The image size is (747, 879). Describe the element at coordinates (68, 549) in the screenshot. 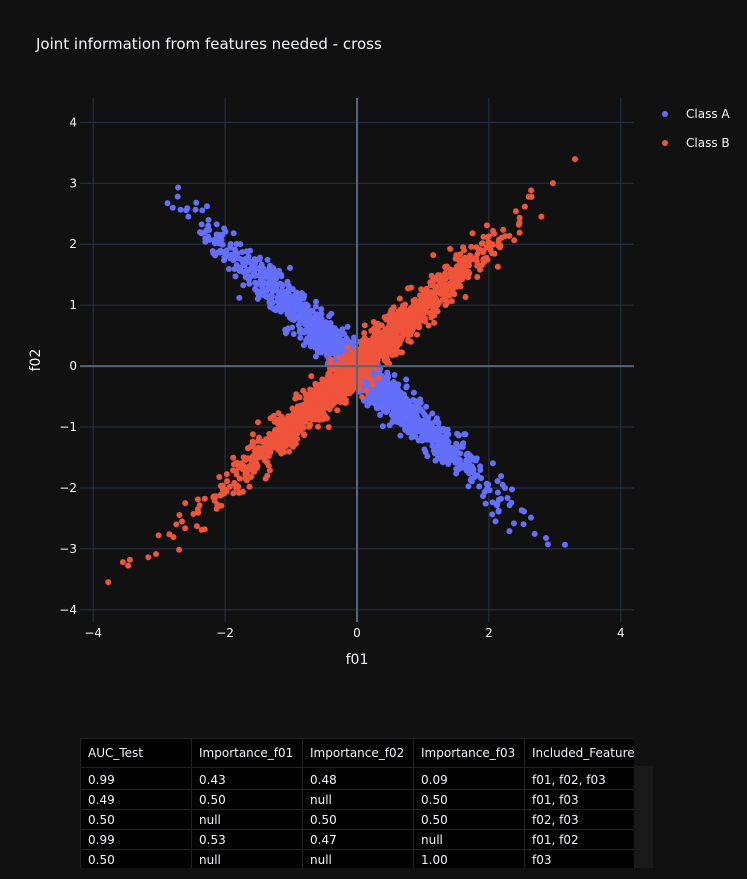

I see `y-tick-label: −3` at that location.